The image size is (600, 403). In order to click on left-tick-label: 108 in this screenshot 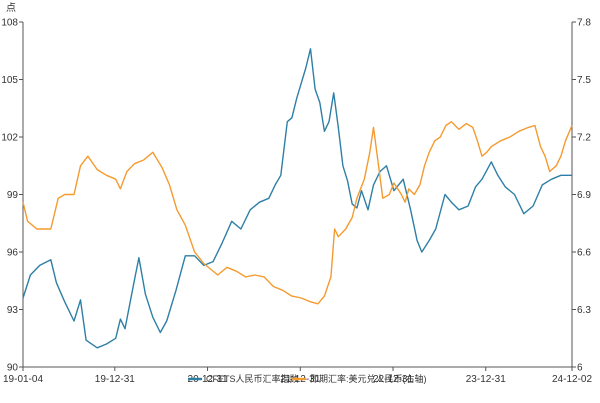, I will do `click(9, 23)`.